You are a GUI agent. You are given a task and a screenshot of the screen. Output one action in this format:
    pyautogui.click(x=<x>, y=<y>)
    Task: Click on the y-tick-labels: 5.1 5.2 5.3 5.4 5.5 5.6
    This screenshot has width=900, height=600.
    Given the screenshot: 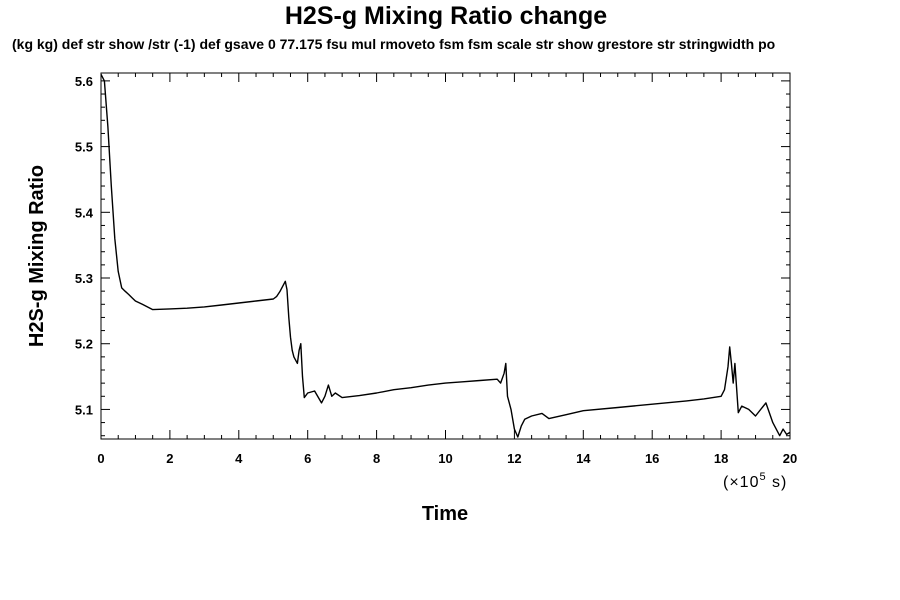 What is the action you would take?
    pyautogui.click(x=84, y=246)
    